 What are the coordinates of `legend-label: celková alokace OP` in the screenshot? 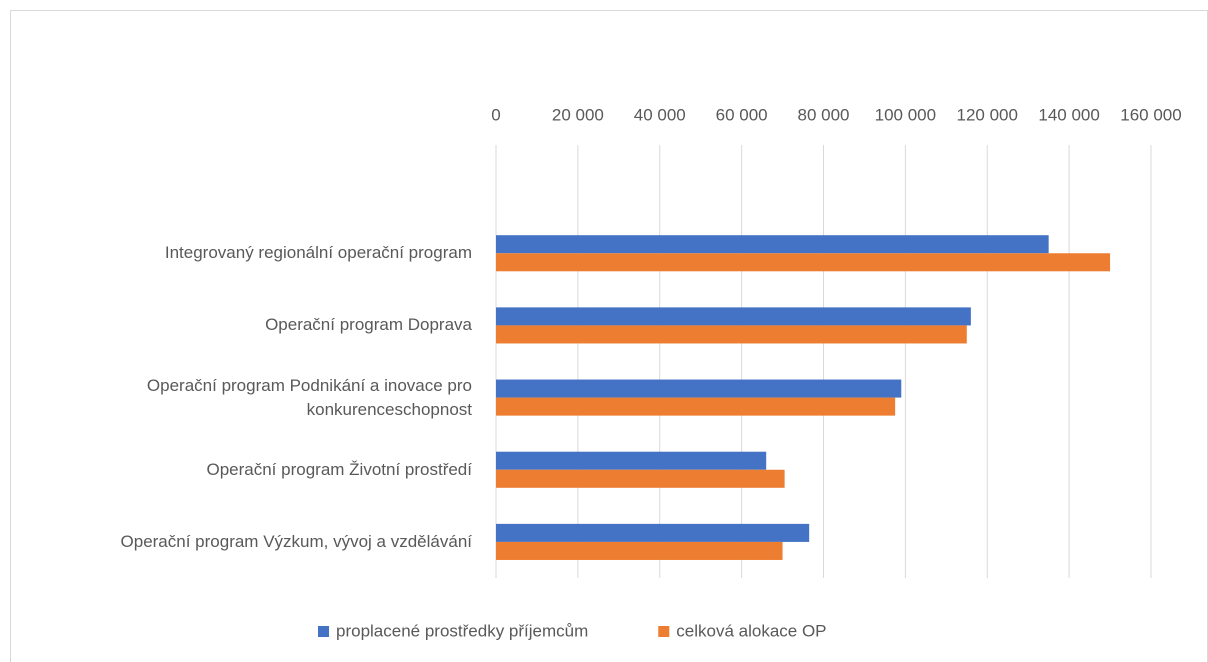 It's located at (751, 630).